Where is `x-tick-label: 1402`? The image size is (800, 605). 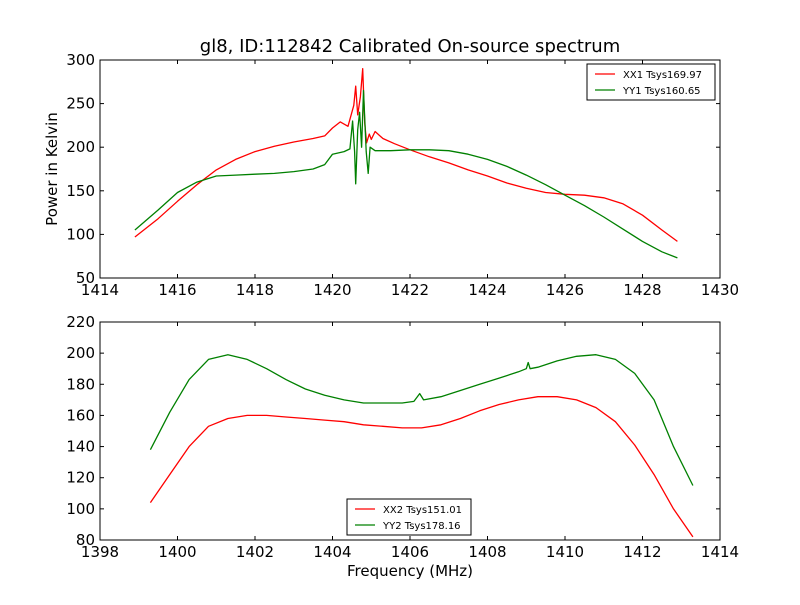
x-tick-label: 1402 is located at coordinates (255, 552).